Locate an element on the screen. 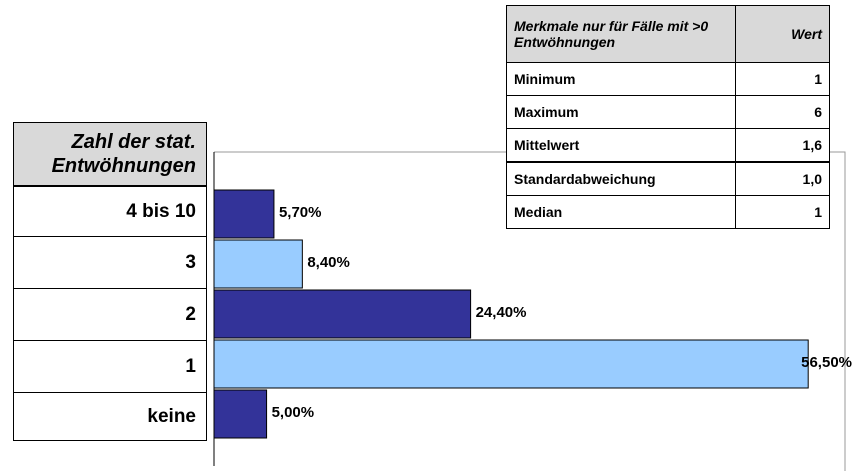  category-label: 3 is located at coordinates (110, 262).